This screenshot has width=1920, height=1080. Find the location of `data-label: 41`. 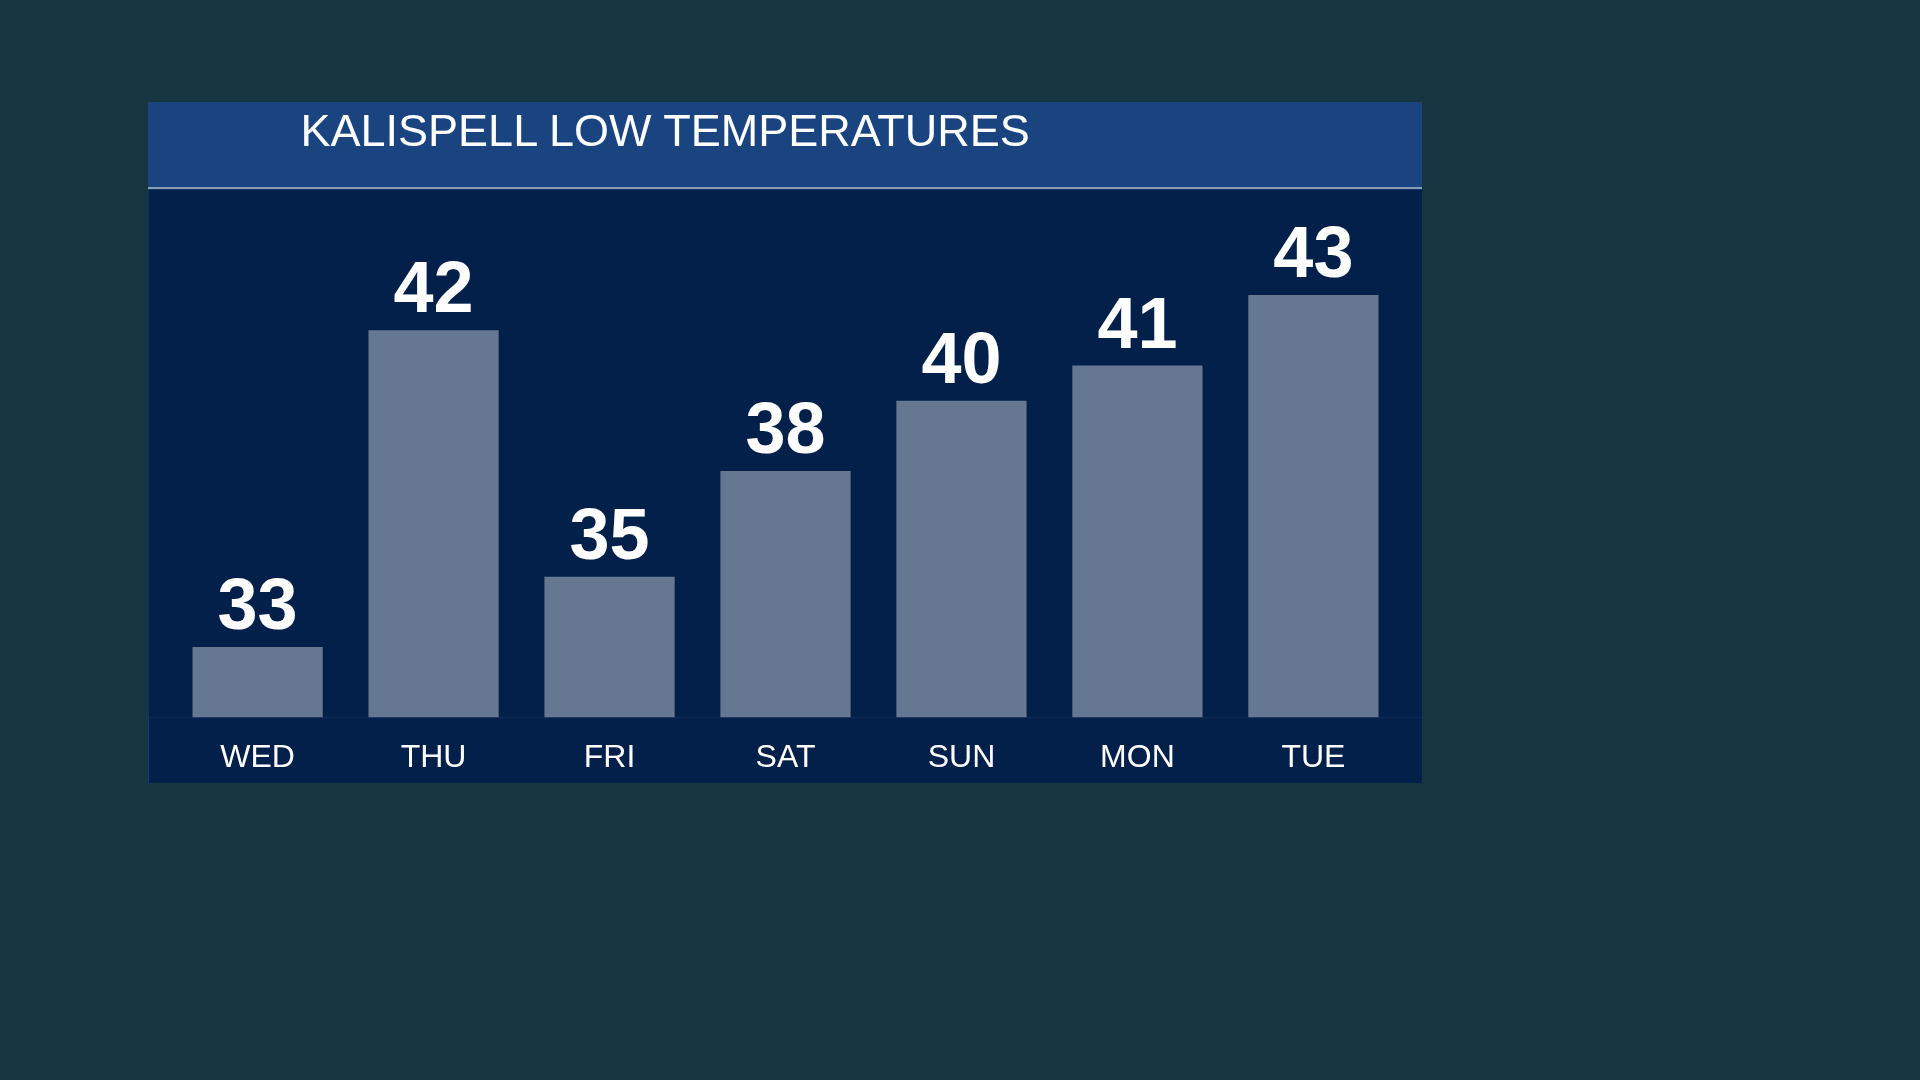

data-label: 41 is located at coordinates (1137, 322).